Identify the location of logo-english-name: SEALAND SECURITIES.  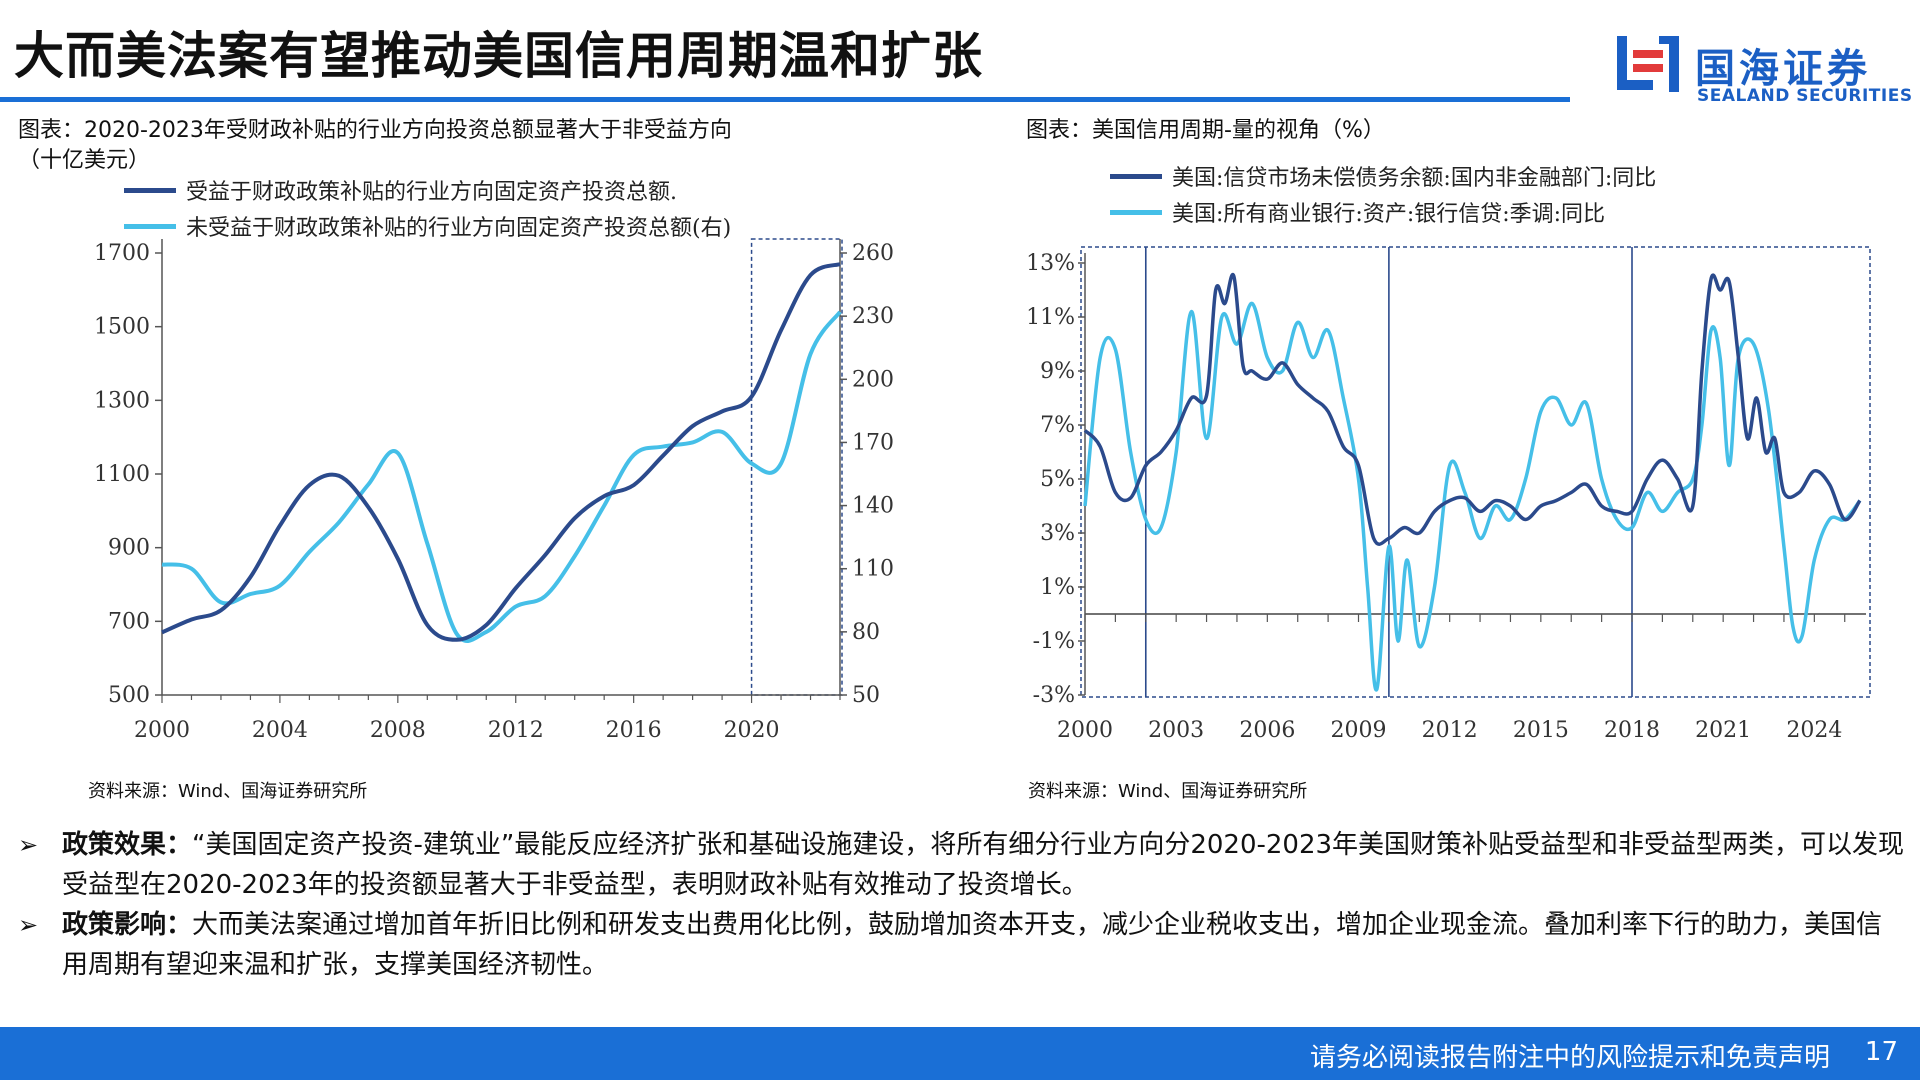
(1805, 96).